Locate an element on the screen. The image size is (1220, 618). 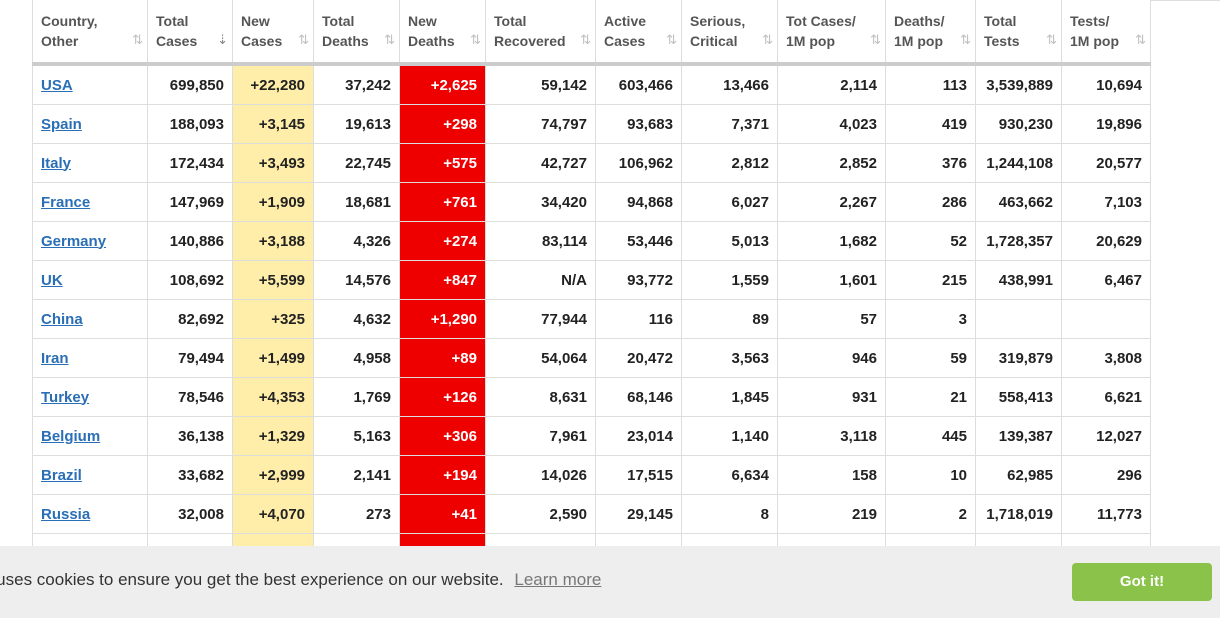
table-cell: 10,694 is located at coordinates (1106, 84).